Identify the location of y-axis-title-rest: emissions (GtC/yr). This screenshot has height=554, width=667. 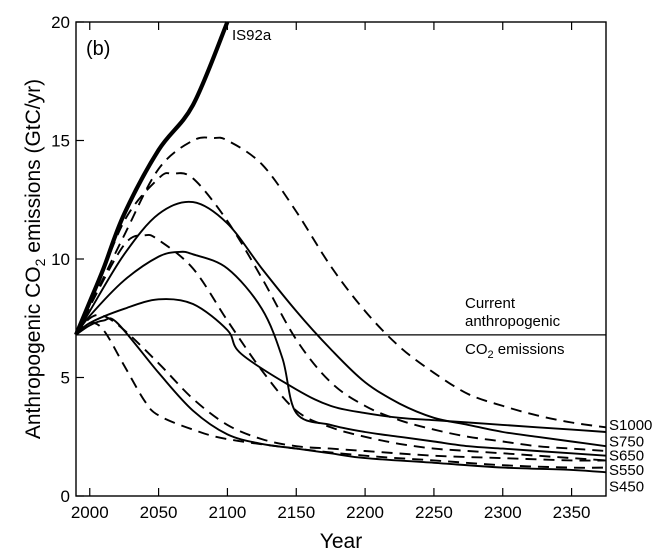
(33, 169).